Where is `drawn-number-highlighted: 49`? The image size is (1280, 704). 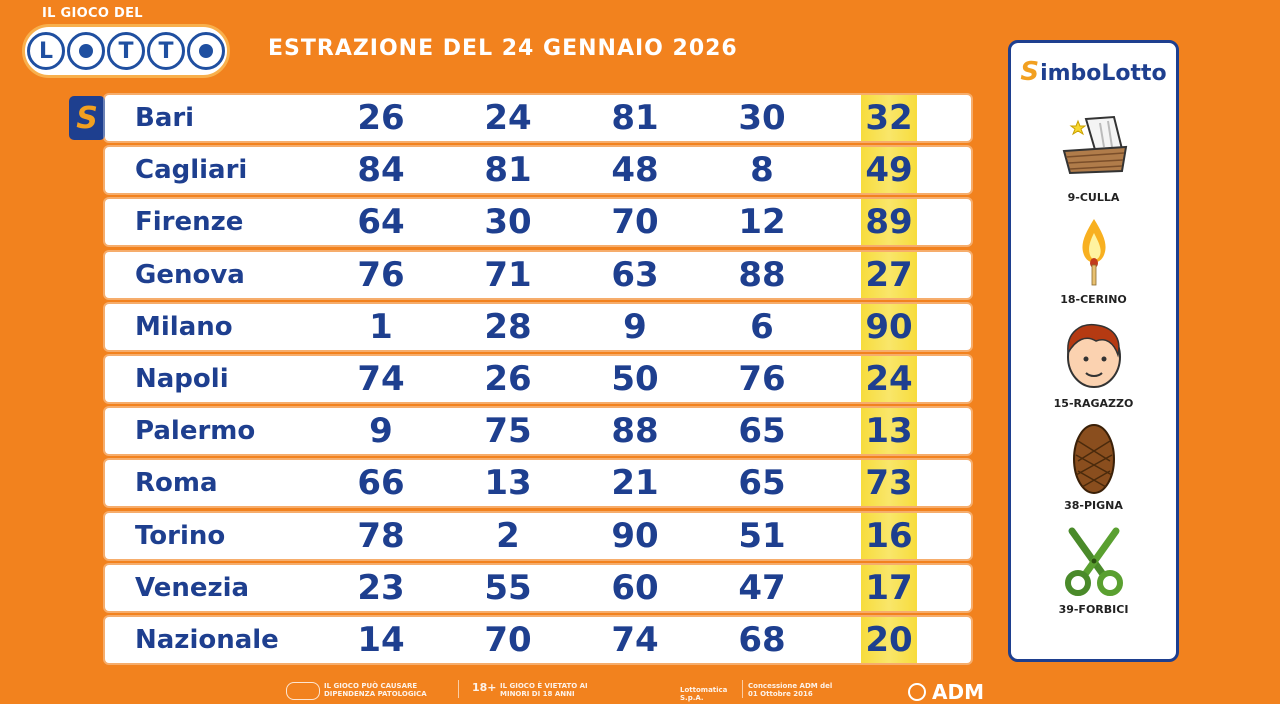
drawn-number-highlighted: 49 is located at coordinates (889, 170).